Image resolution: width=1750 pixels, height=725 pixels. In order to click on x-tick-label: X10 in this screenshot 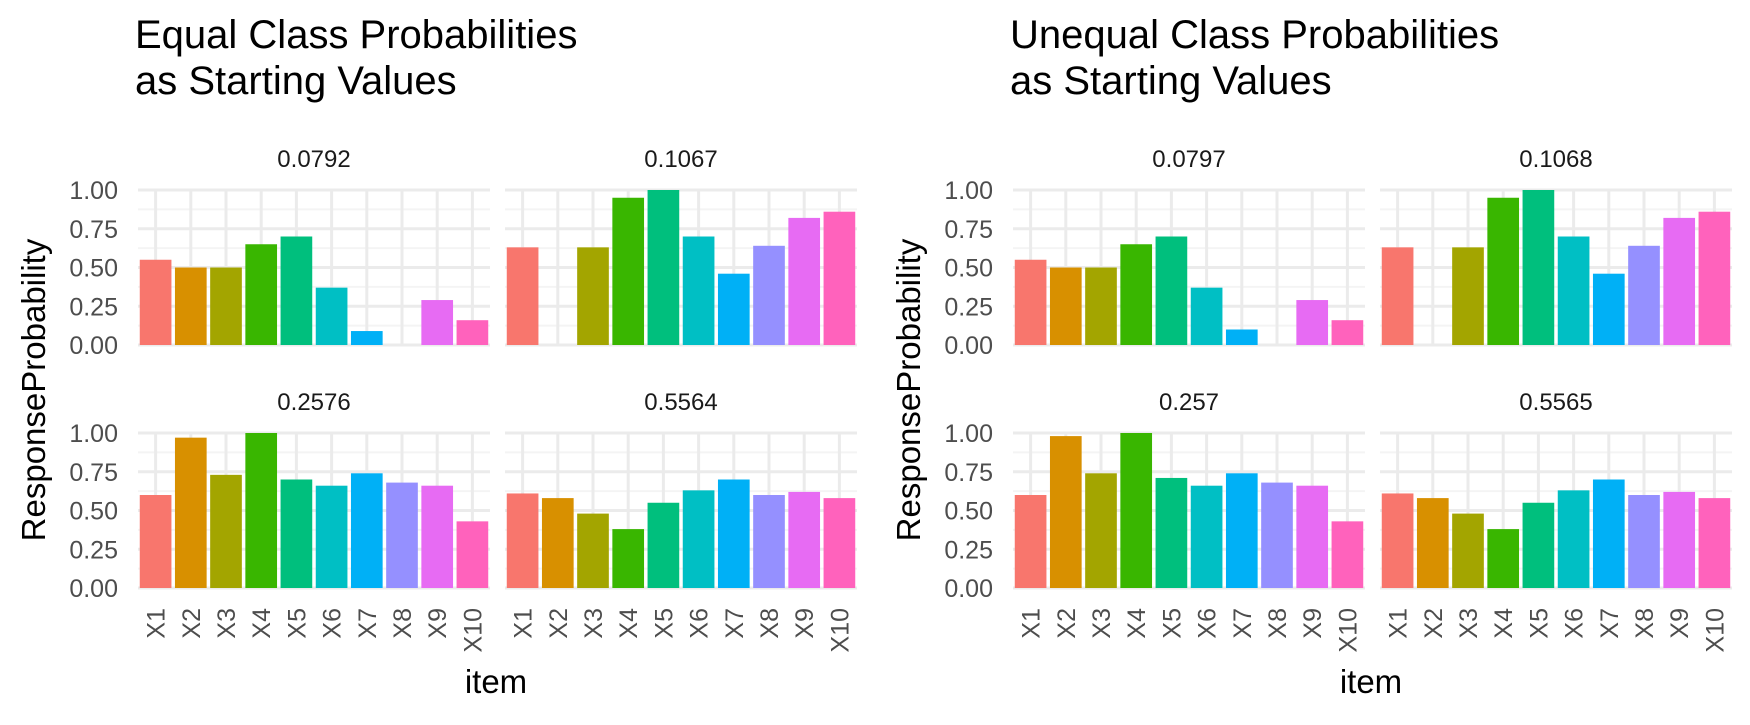, I will do `click(840, 630)`.